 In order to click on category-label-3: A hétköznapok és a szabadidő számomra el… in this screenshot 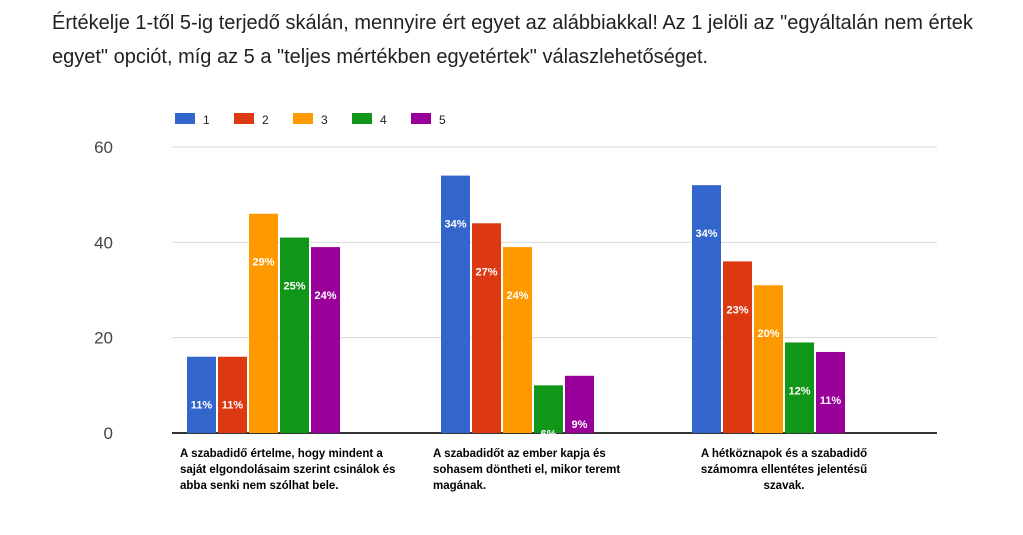, I will do `click(784, 470)`.